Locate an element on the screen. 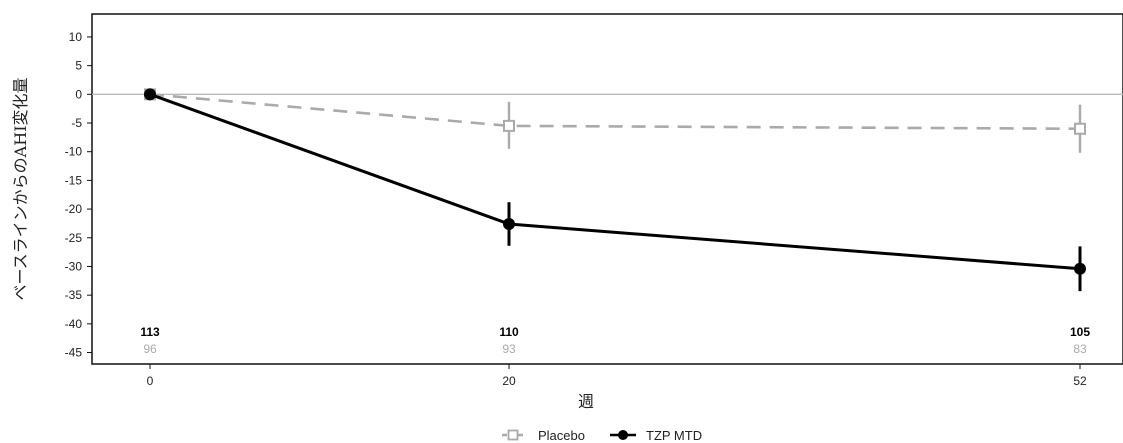 The height and width of the screenshot is (443, 1123). y-tick-label: -25 is located at coordinates (74, 238).